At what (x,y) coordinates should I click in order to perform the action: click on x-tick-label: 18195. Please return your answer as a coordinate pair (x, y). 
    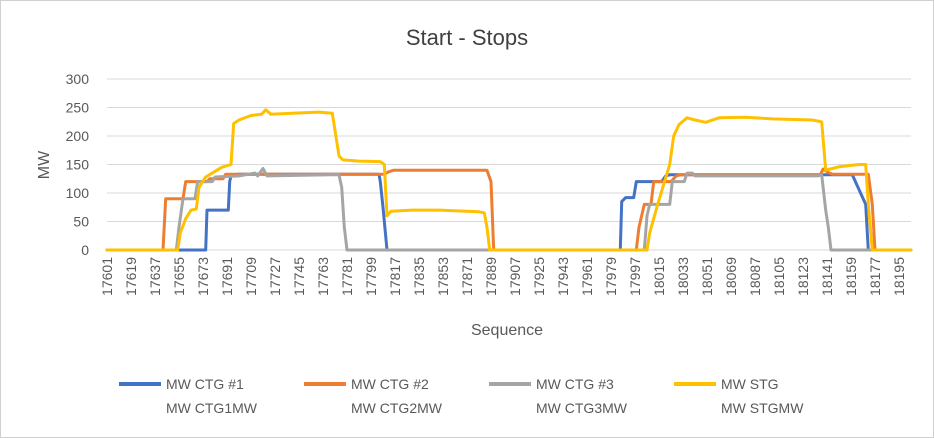
    Looking at the image, I should click on (899, 276).